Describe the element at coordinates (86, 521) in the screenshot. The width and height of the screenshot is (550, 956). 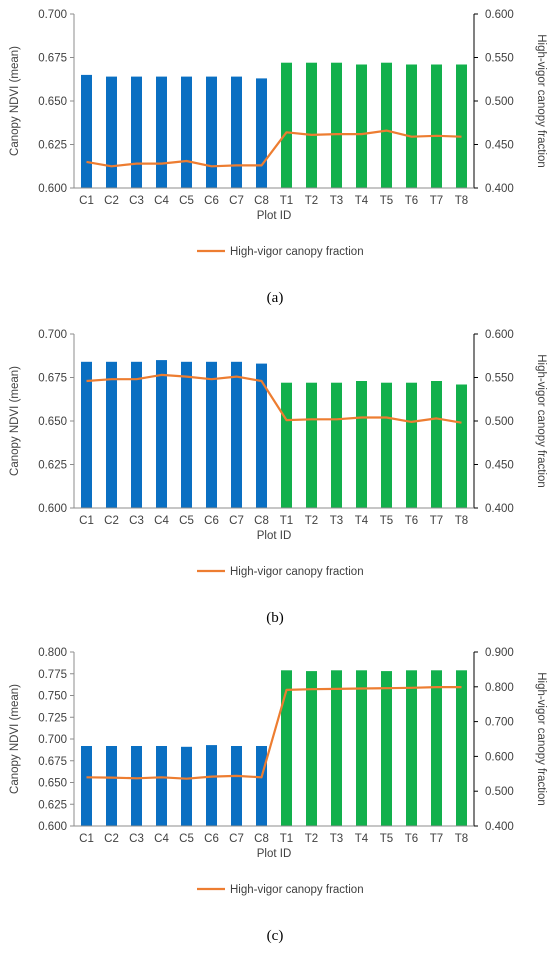
I see `x-tick-label: C1` at that location.